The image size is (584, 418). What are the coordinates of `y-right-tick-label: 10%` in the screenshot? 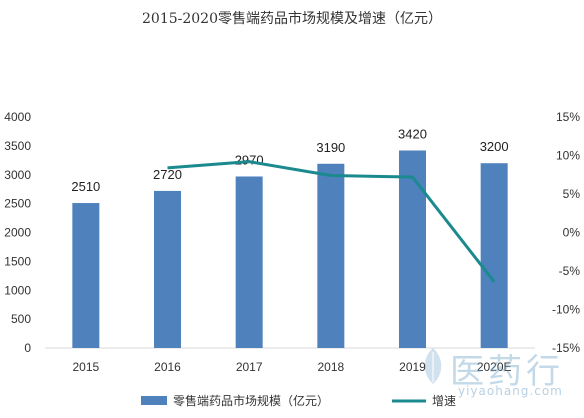 It's located at (568, 156).